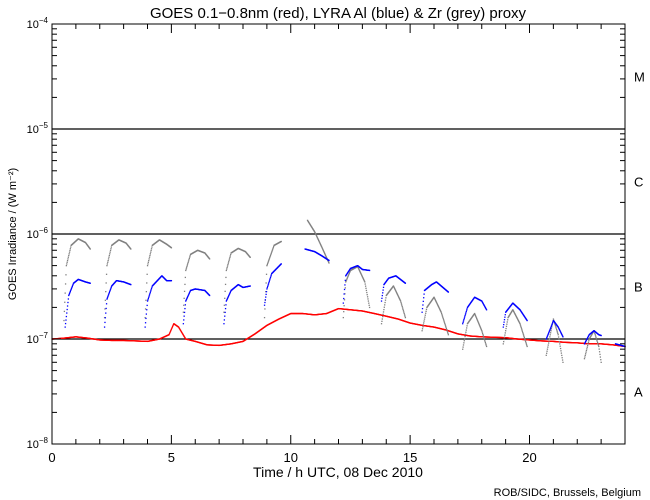 This screenshot has height=500, width=650. I want to click on x-tick-label: 15, so click(410, 457).